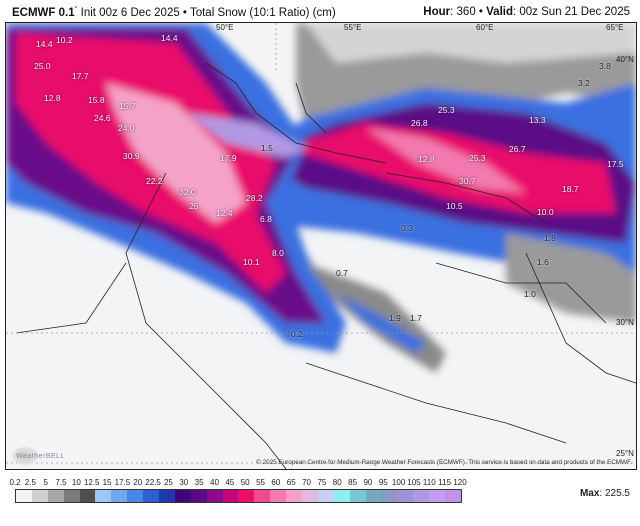 This screenshot has width=640, height=526. I want to click on value-label: 1.5, so click(267, 148).